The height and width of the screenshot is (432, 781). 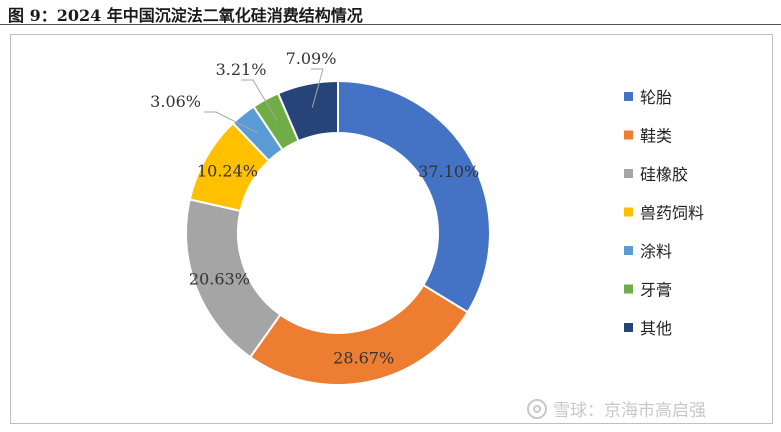 I want to click on legend-label-5: 涂料, so click(x=656, y=251).